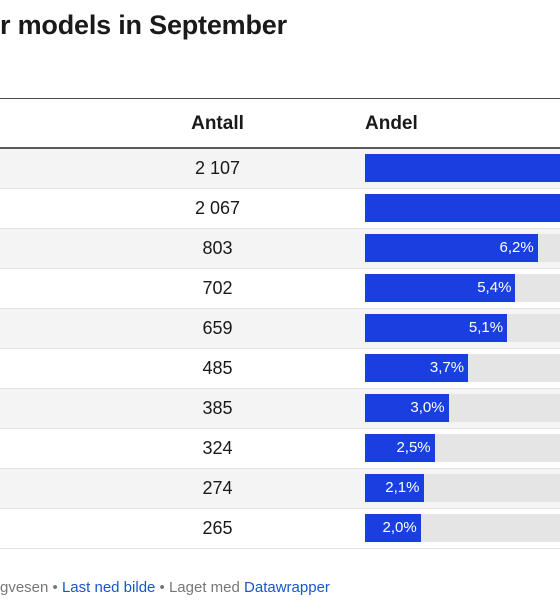 This screenshot has height=600, width=560. What do you see at coordinates (447, 367) in the screenshot?
I see `andel-label: 3,7%` at bounding box center [447, 367].